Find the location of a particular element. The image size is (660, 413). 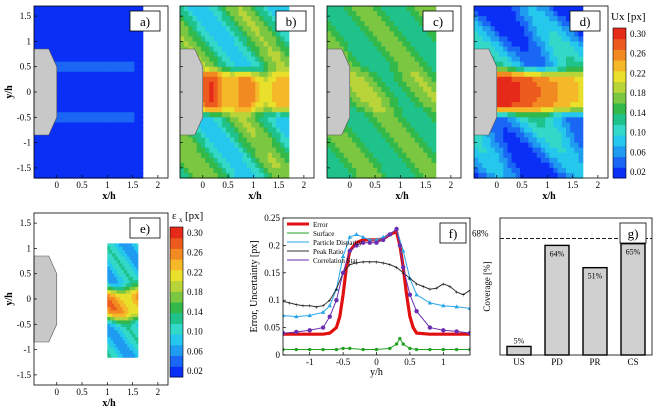

x-tick-label: 0 is located at coordinates (57, 392).